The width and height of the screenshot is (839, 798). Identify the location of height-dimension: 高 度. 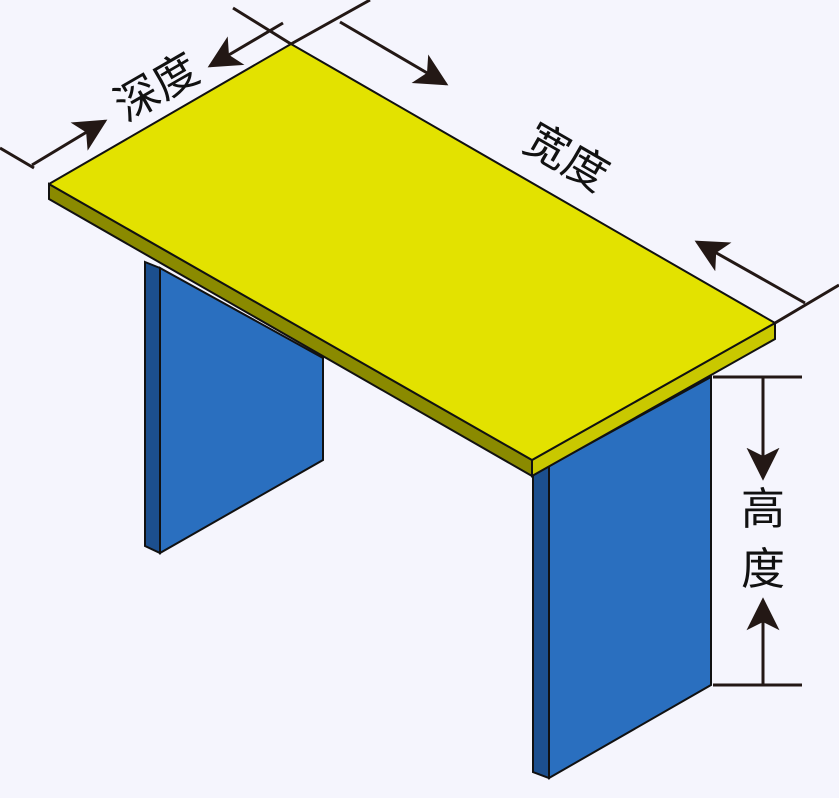
(757, 531).